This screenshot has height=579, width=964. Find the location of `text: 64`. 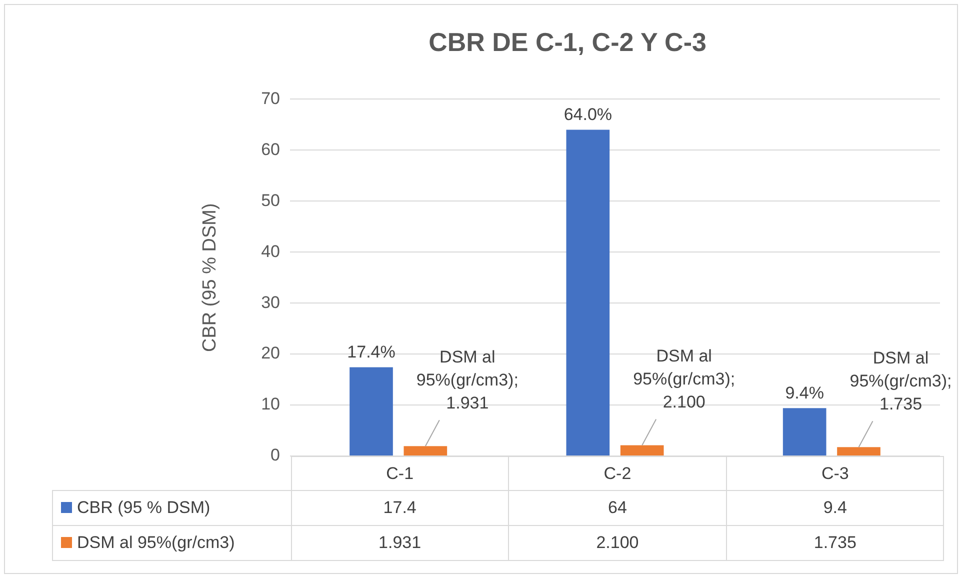

text: 64 is located at coordinates (617, 508).